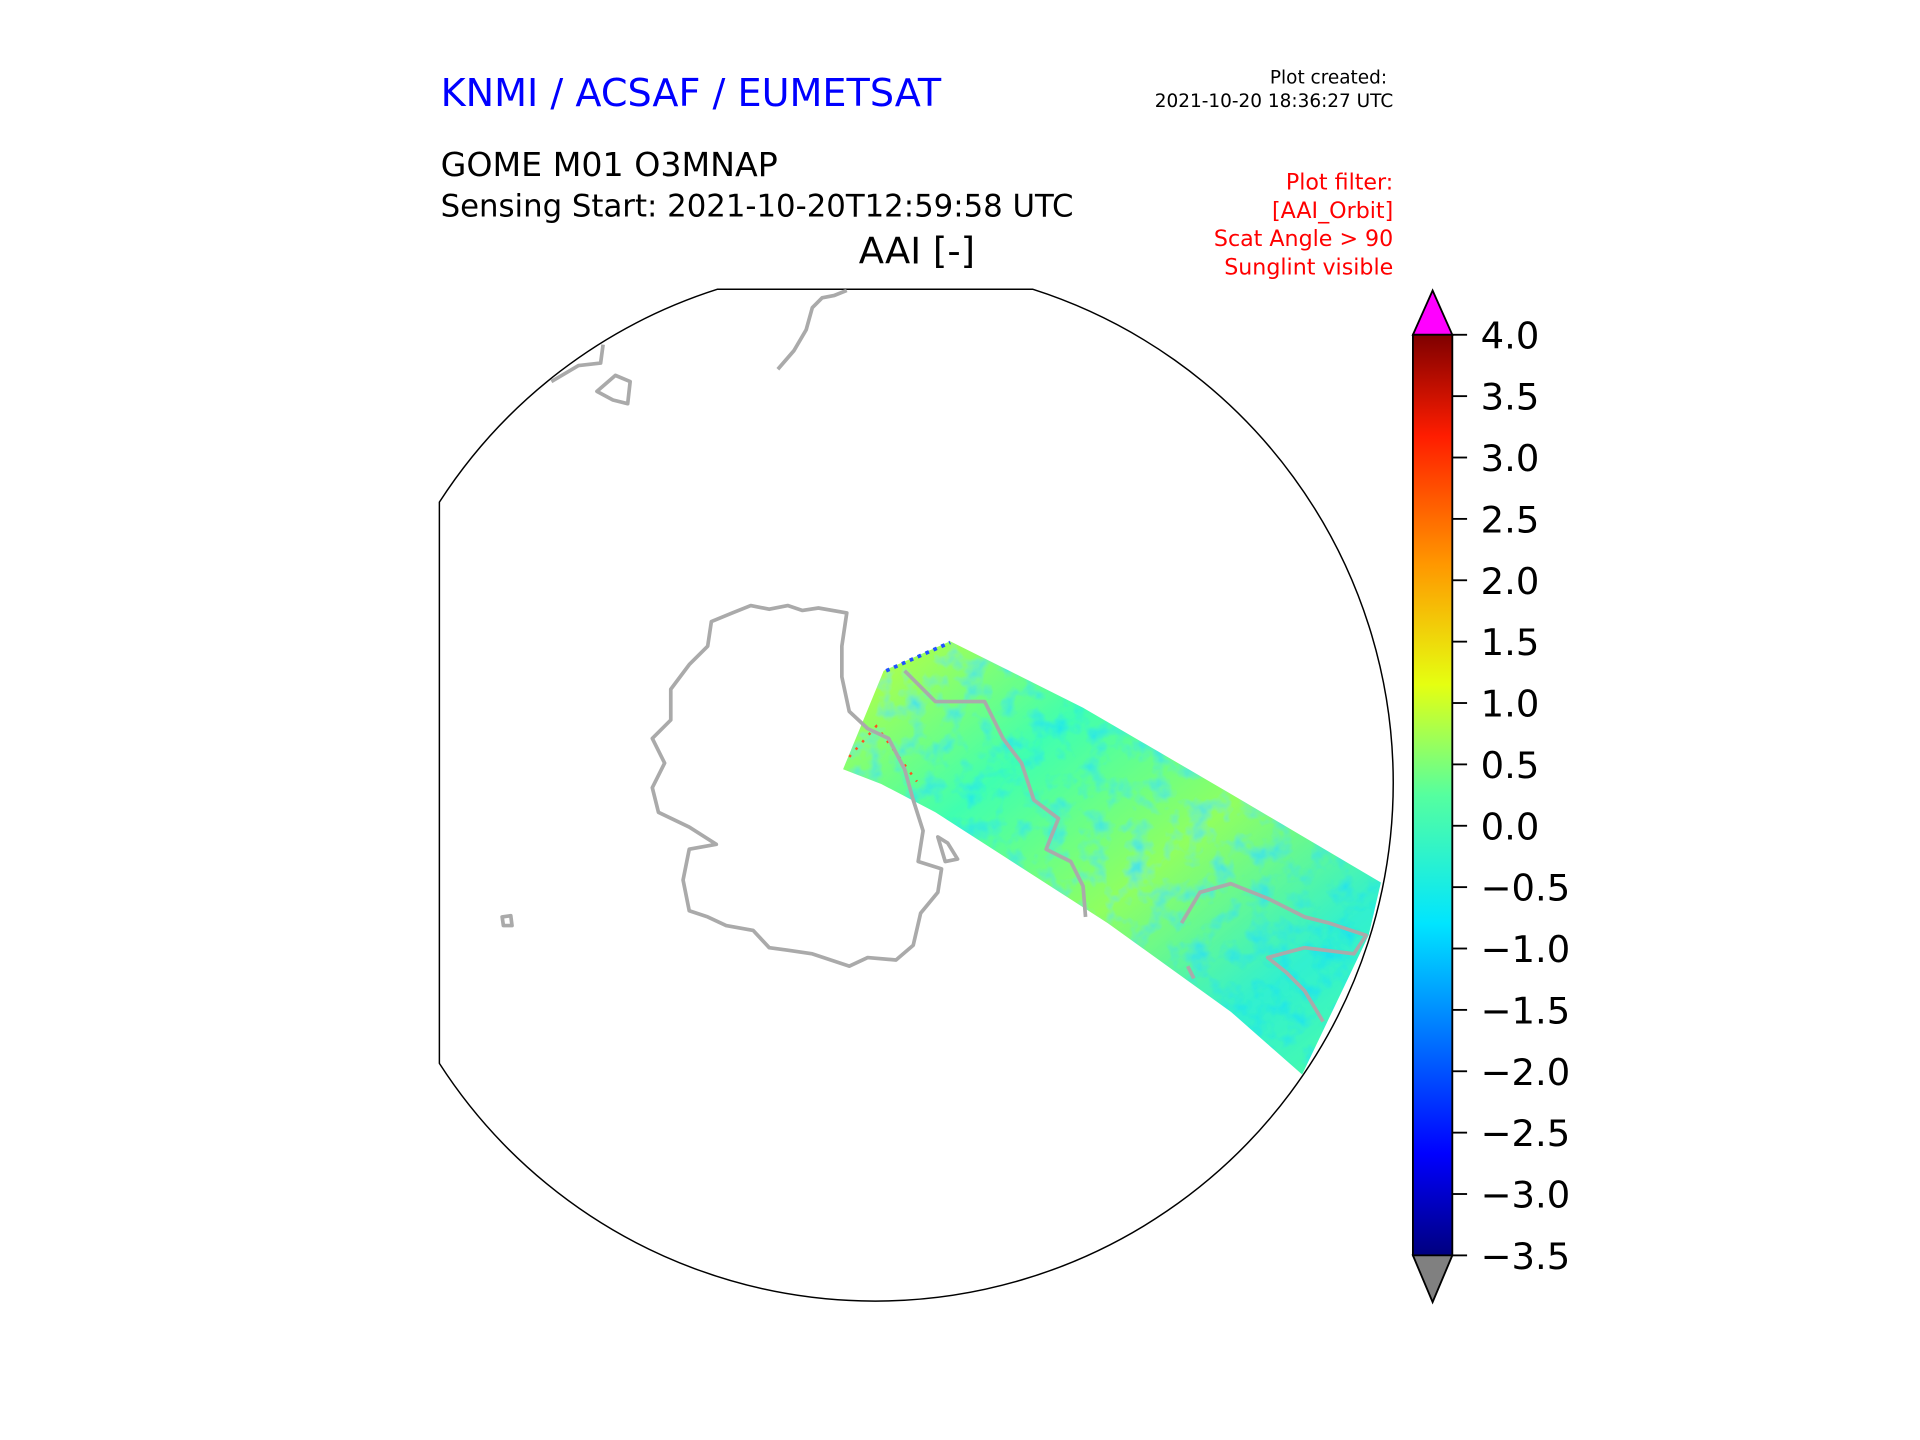 Image resolution: width=1920 pixels, height=1440 pixels. I want to click on colorbar-tick-label: −1.5, so click(1526, 1010).